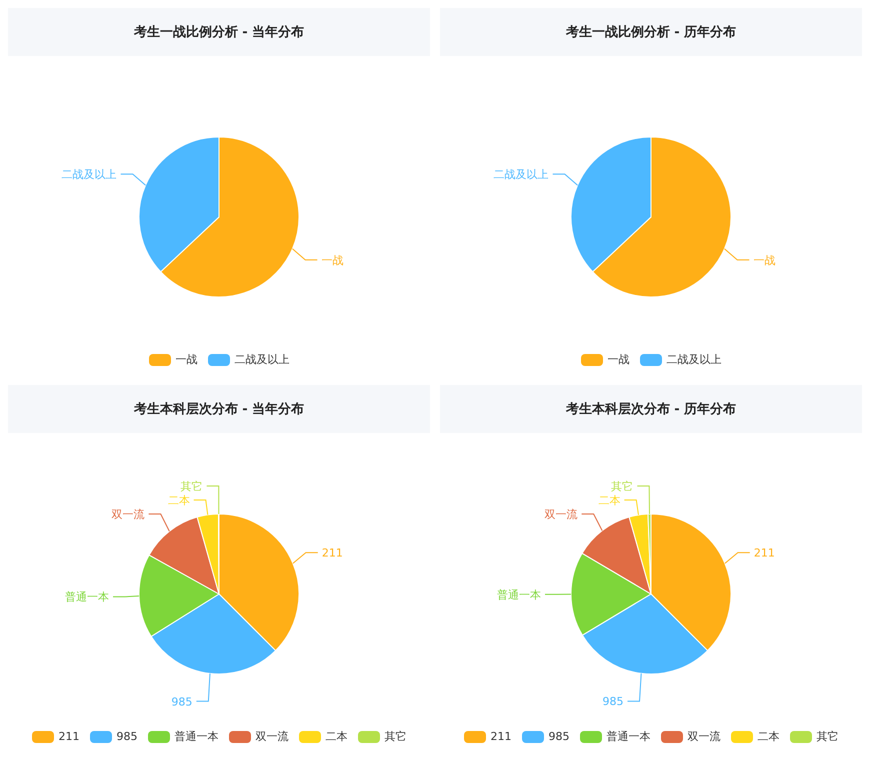 The height and width of the screenshot is (780, 870). What do you see at coordinates (651, 32) in the screenshot?
I see `chart-title: 考生一战比例分析 - 历年分布` at bounding box center [651, 32].